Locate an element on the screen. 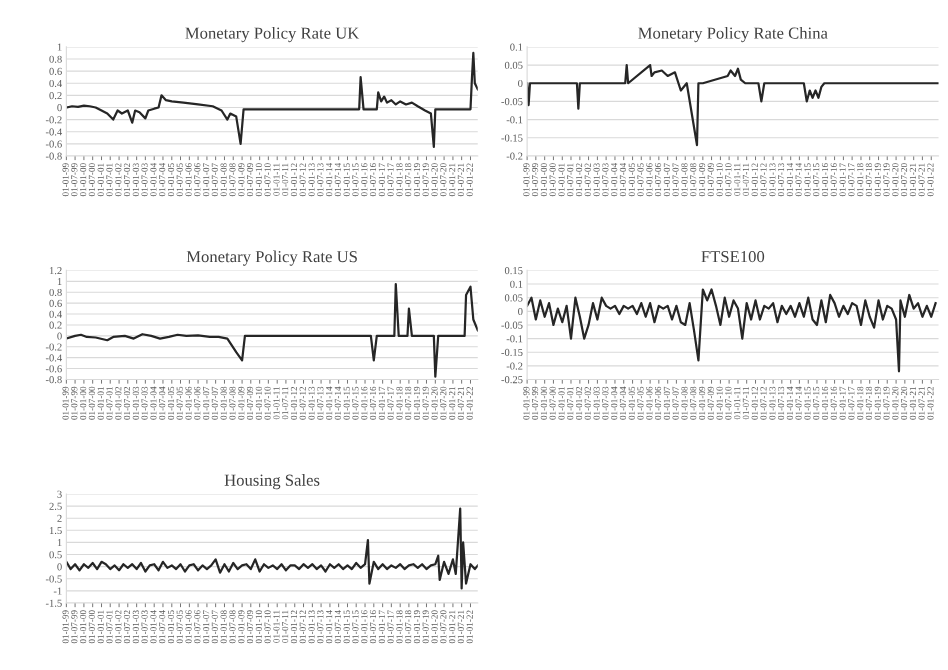 This screenshot has width=948, height=670. chart-title: Monetary Policy Rate US is located at coordinates (271, 258).